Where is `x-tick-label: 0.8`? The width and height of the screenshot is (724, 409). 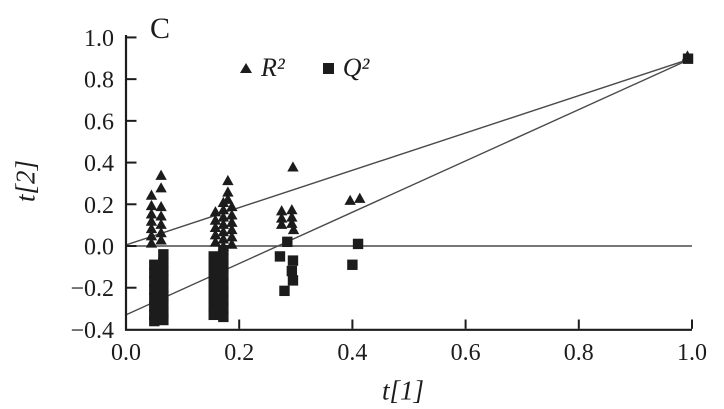 x-tick-label: 0.8 is located at coordinates (579, 353).